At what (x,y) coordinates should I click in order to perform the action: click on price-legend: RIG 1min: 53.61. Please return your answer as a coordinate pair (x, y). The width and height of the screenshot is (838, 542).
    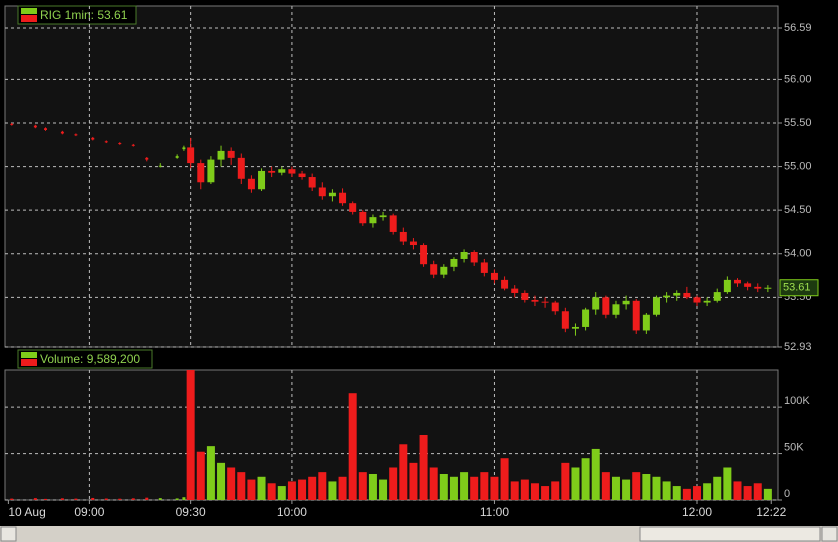
    Looking at the image, I should click on (77, 15).